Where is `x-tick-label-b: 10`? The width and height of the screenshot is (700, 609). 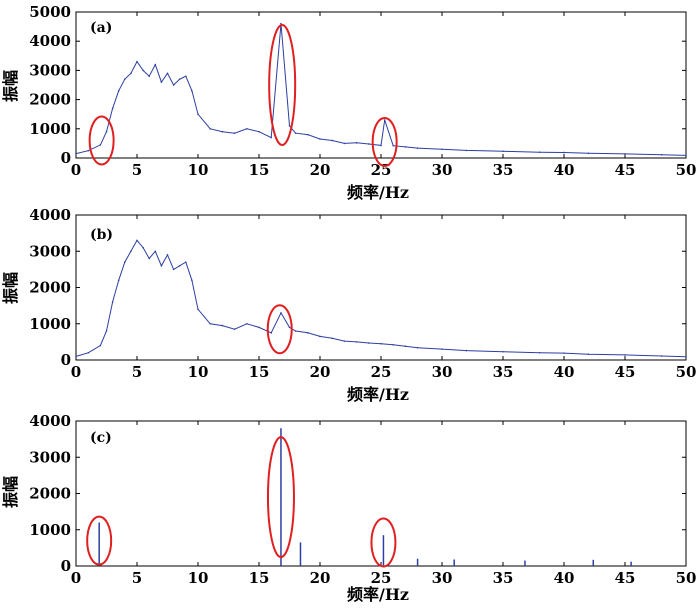
x-tick-label-b: 10 is located at coordinates (198, 372).